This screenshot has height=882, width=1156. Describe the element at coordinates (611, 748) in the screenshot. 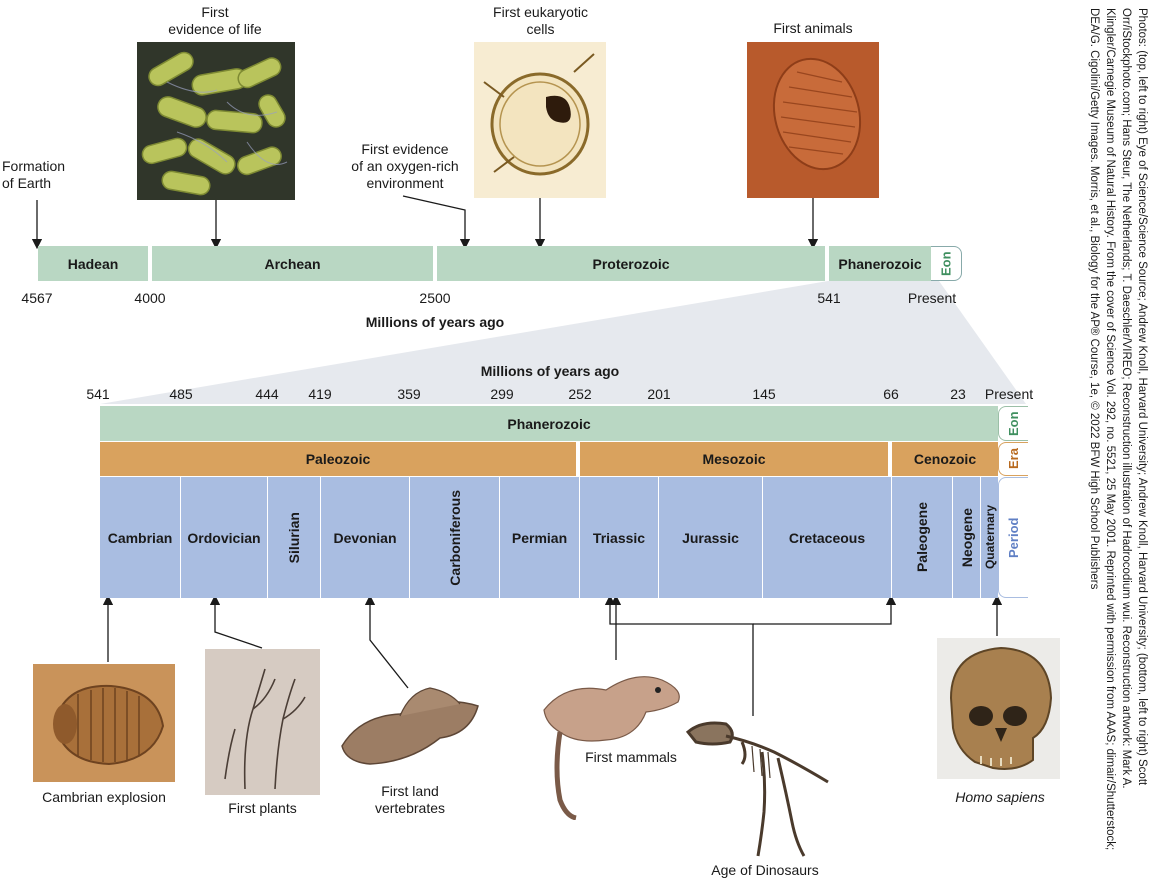

I see `hadrocodium-illustration` at that location.